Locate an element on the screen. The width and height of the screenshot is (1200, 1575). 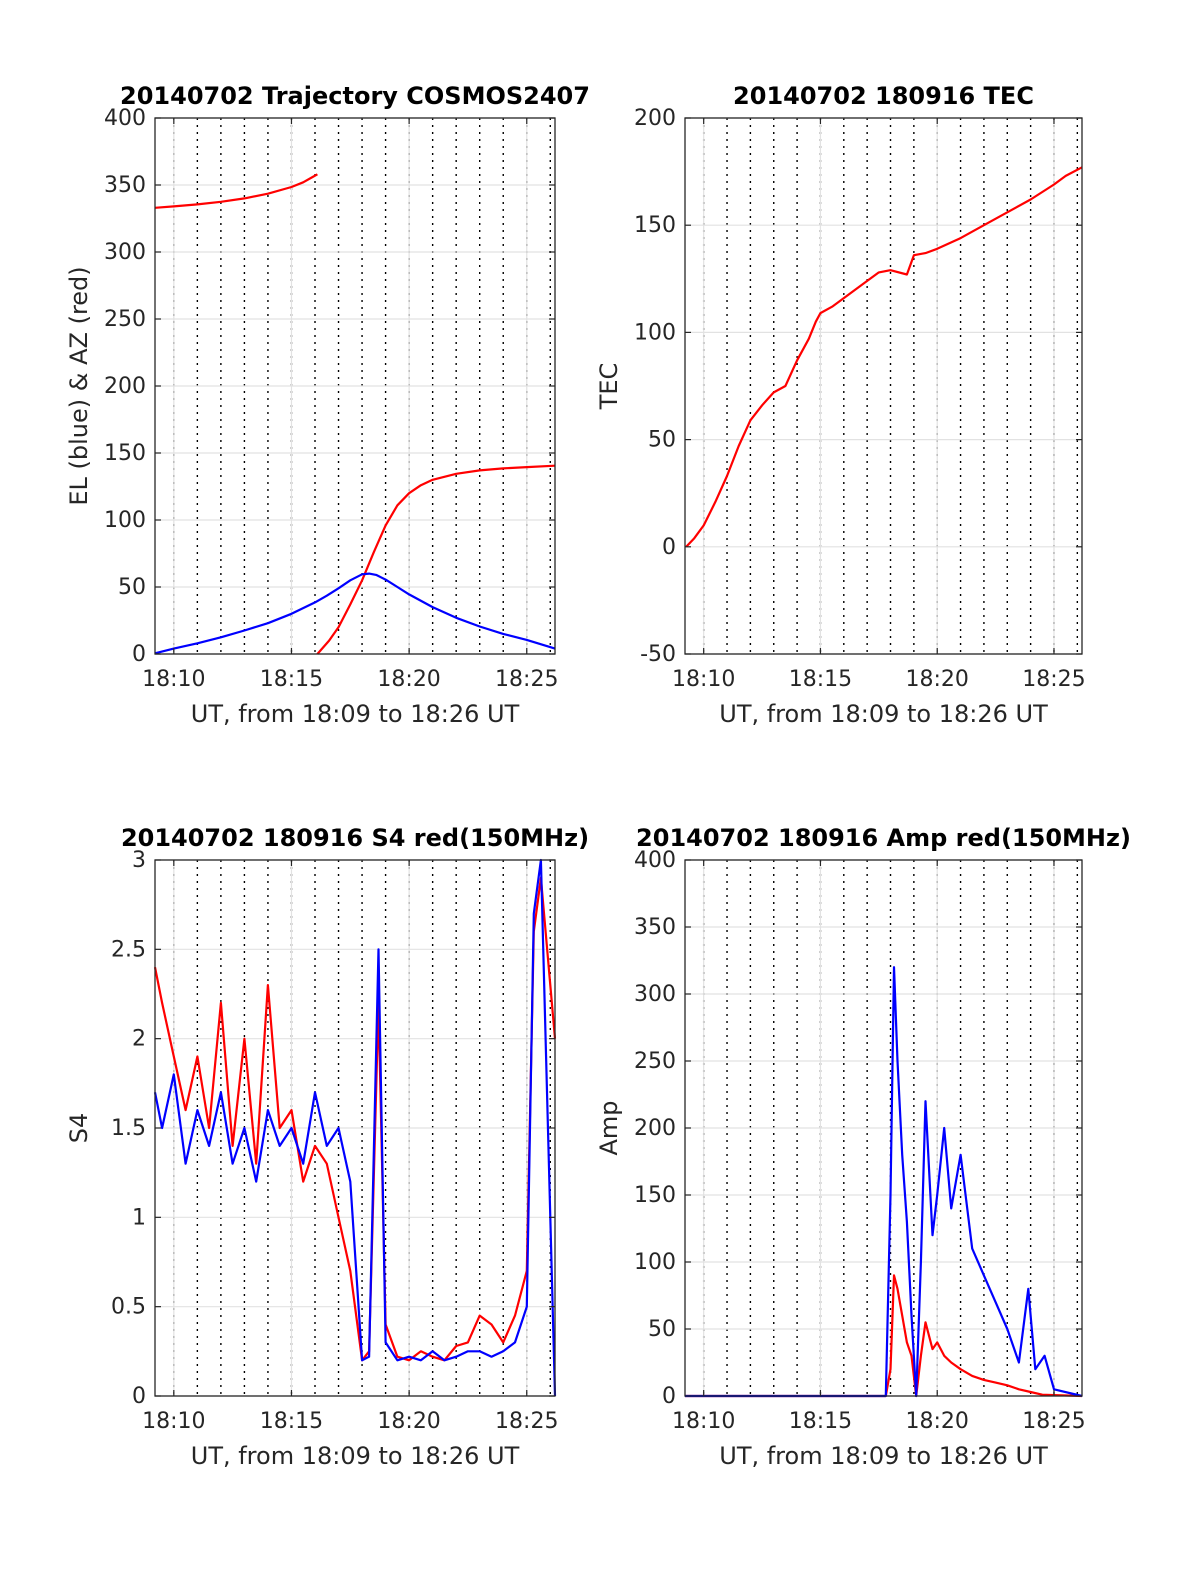
y-tick-label: 2.5 is located at coordinates (128, 949).